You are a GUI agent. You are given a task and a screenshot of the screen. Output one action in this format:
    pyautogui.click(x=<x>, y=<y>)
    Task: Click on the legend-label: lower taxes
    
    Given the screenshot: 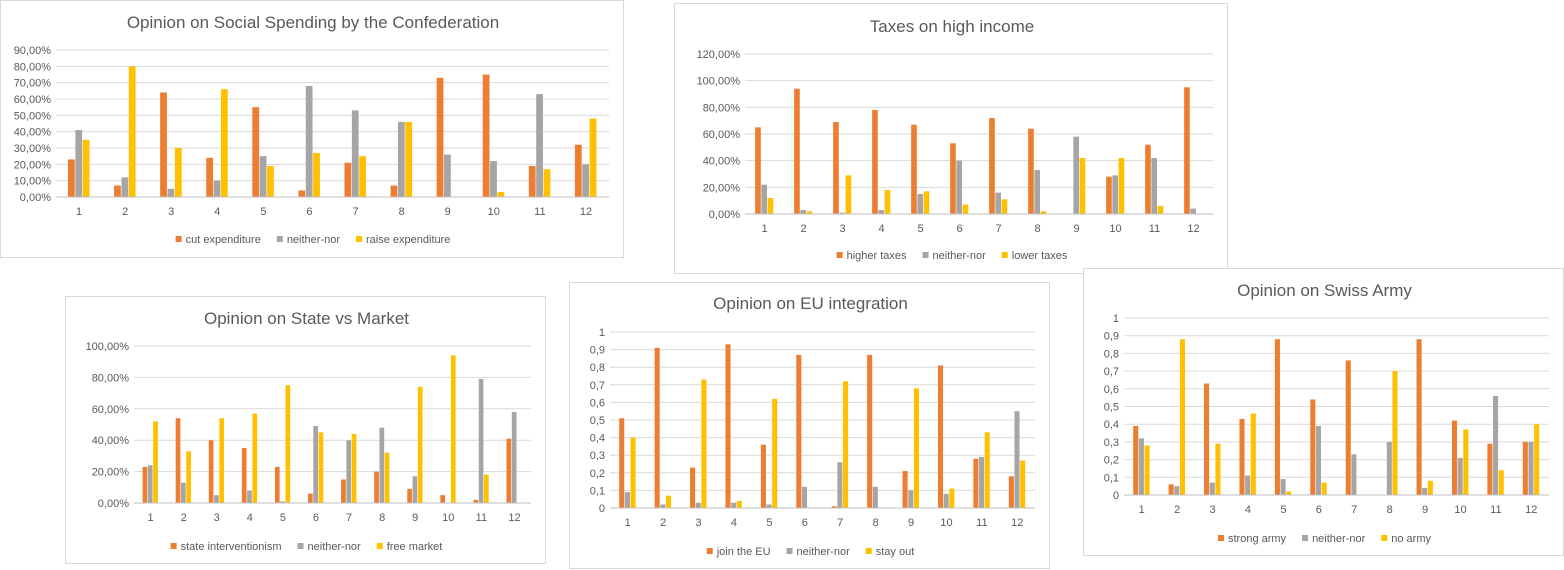 What is the action you would take?
    pyautogui.click(x=1040, y=256)
    